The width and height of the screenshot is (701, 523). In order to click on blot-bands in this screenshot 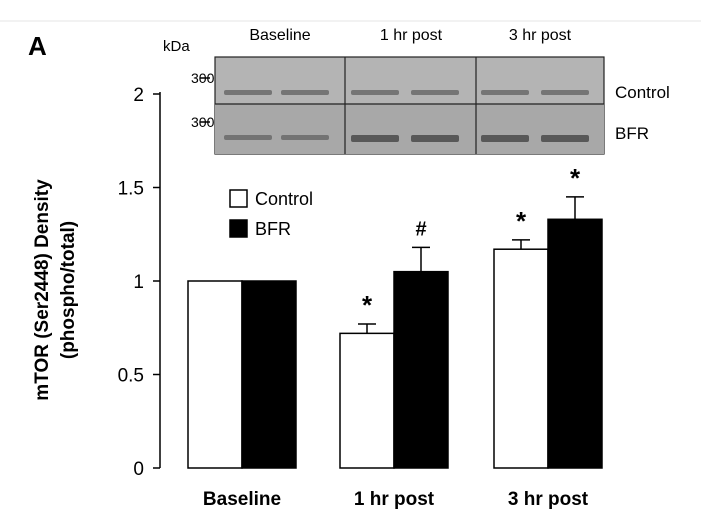, I will do `click(406, 116)`.